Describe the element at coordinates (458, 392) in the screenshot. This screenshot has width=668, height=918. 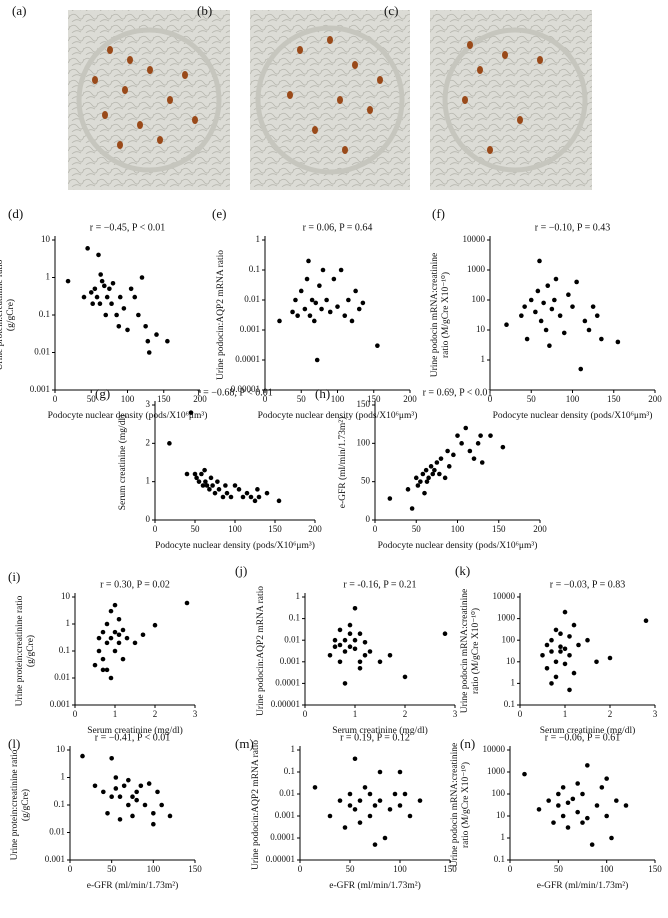
I see `chart-title: r = 0.69, P < 0.01` at that location.